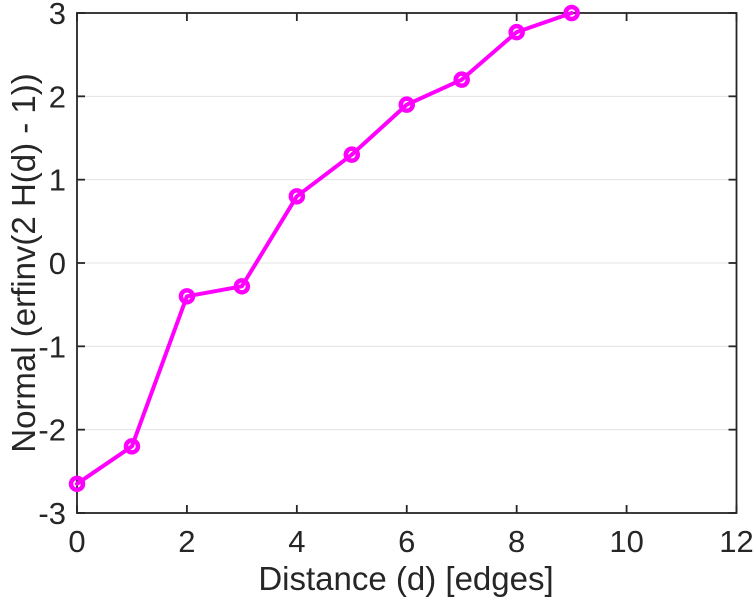 The image size is (753, 600). What do you see at coordinates (52, 513) in the screenshot?
I see `y-tick-label: -3` at bounding box center [52, 513].